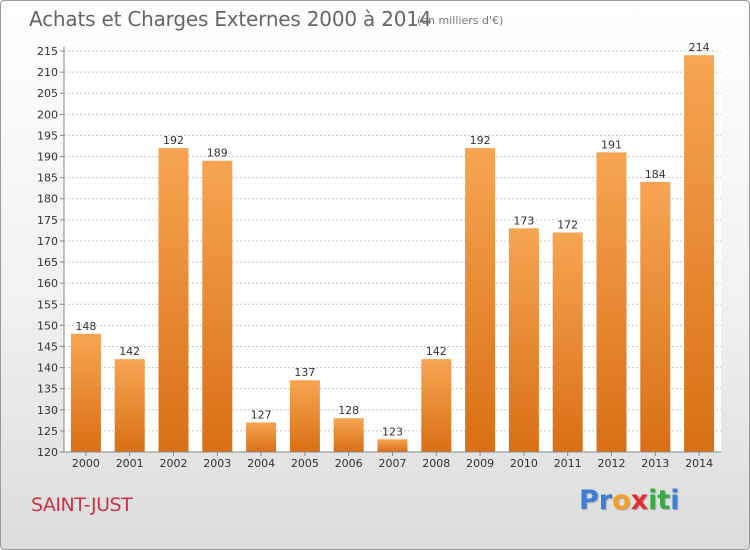 The width and height of the screenshot is (750, 550). What do you see at coordinates (589, 500) in the screenshot?
I see `logo-letter: P` at bounding box center [589, 500].